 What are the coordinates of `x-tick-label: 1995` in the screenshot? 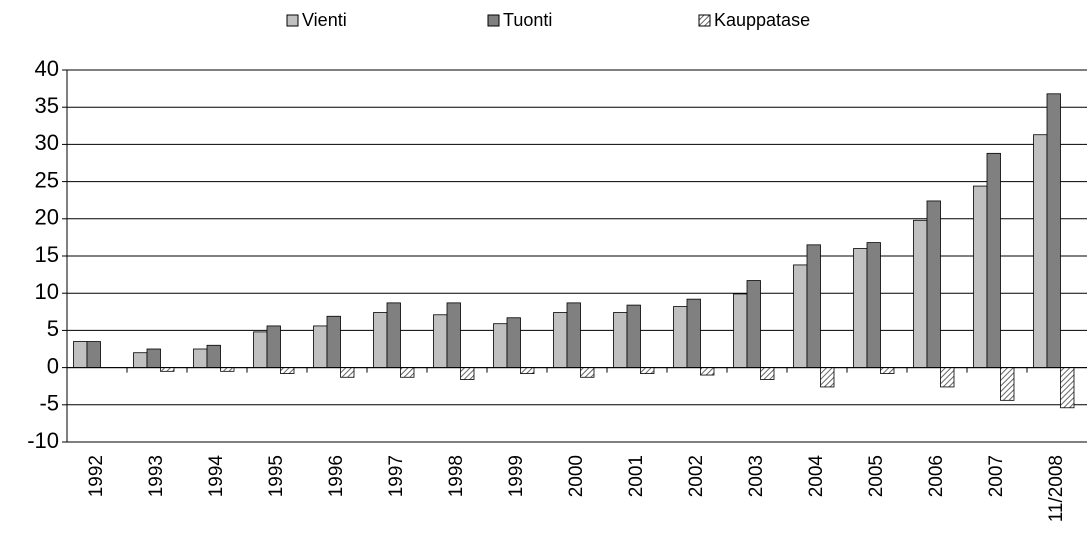 It's located at (276, 476).